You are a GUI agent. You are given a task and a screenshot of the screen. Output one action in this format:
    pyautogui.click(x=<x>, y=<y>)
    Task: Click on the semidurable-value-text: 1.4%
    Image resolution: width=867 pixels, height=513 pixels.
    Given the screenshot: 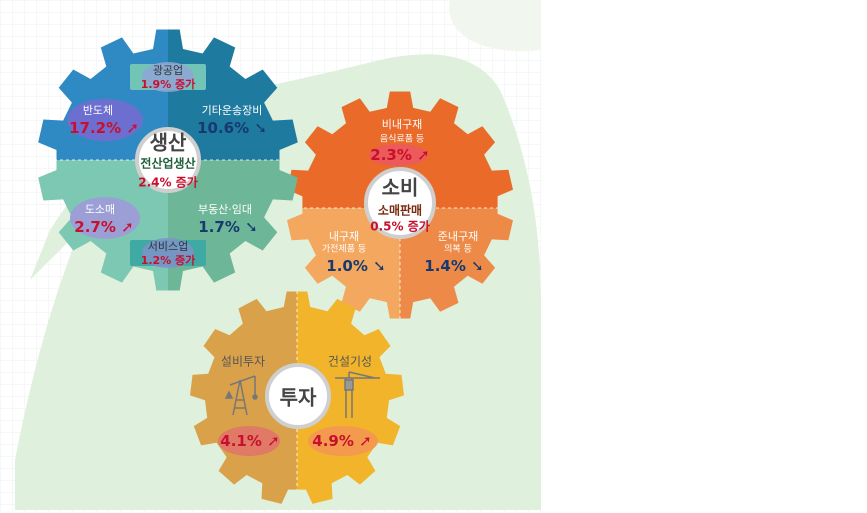 What is the action you would take?
    pyautogui.click(x=445, y=266)
    